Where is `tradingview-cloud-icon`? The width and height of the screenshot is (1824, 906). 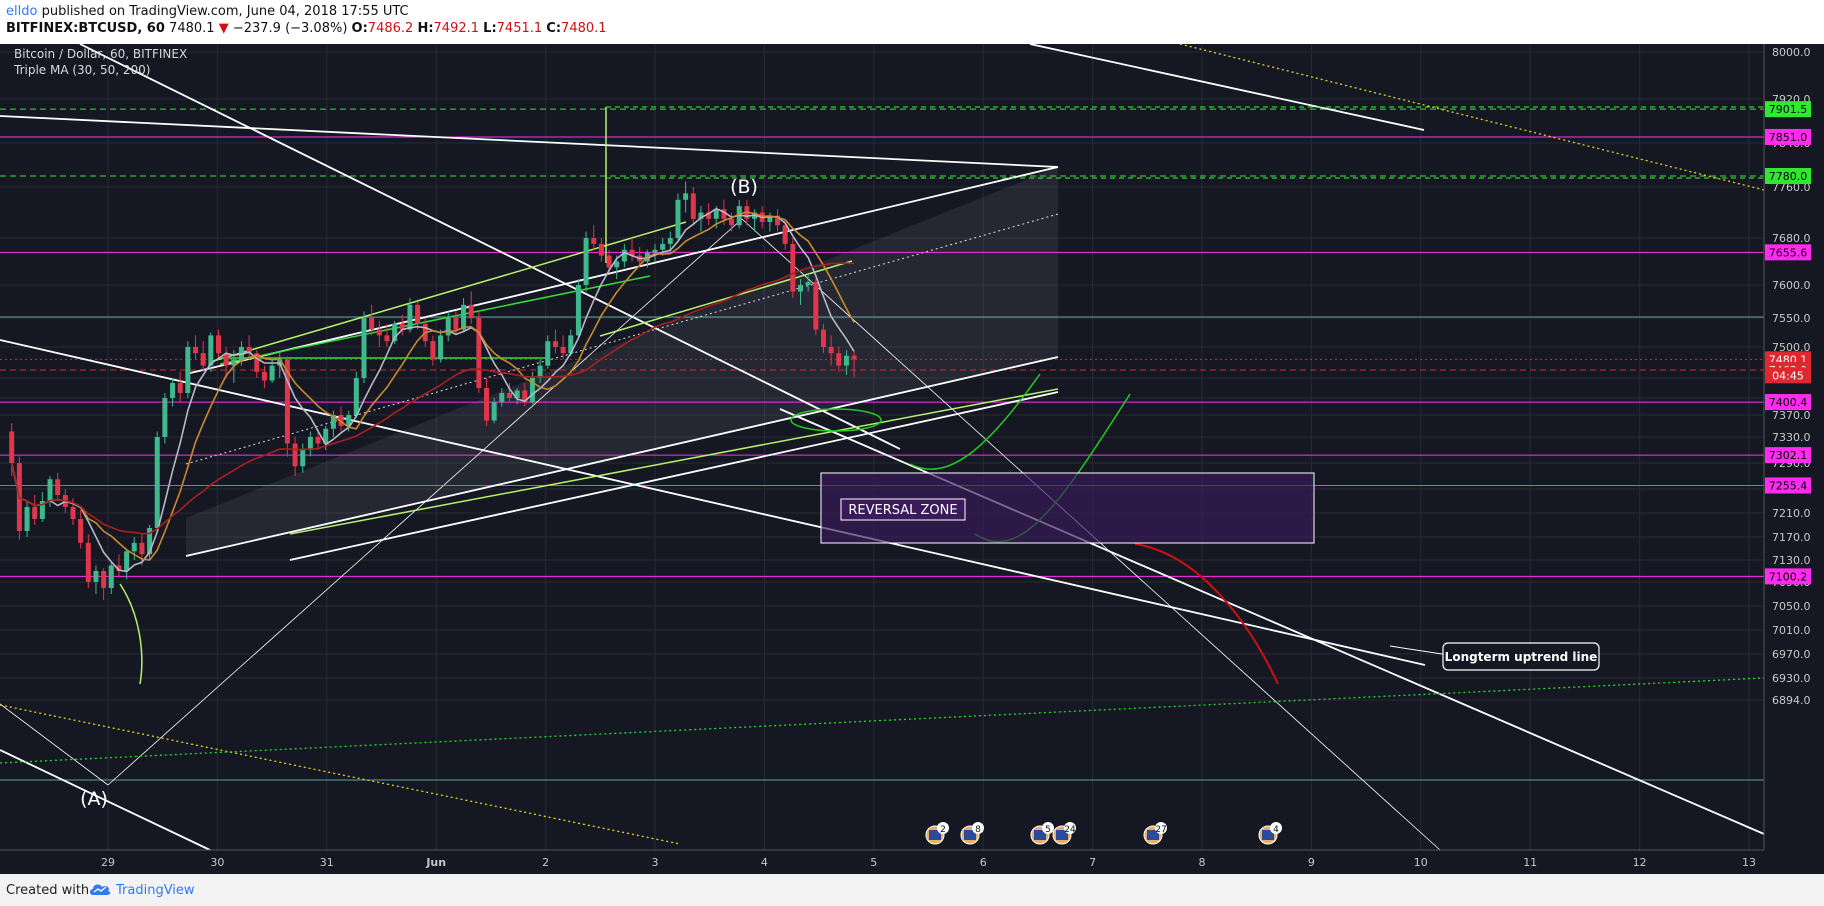
tradingview-cloud-icon is located at coordinates (100, 889).